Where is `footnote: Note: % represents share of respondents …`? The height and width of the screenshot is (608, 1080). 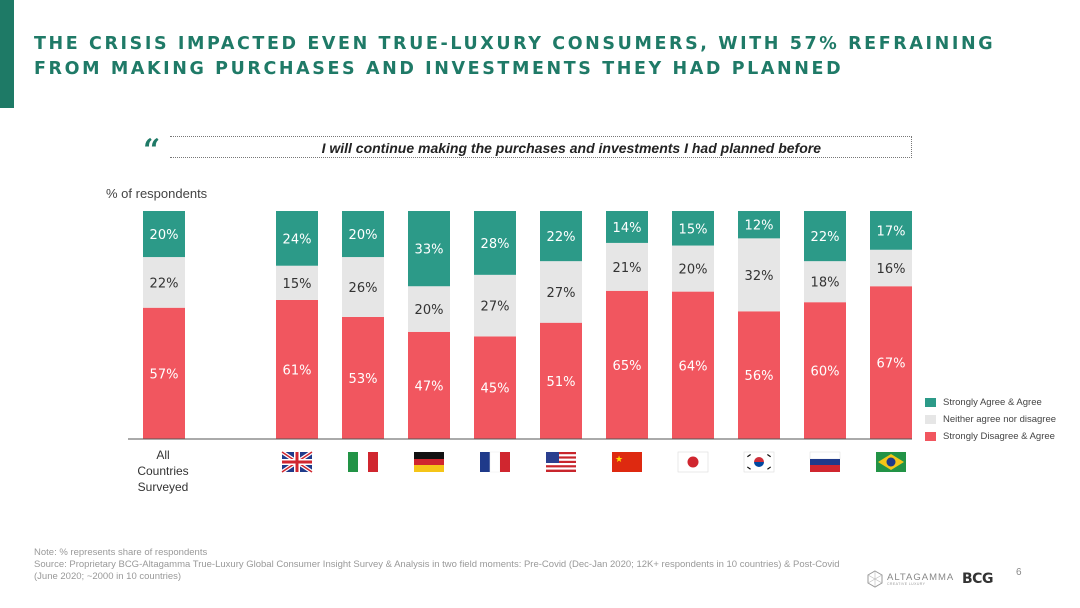
footnote: Note: % represents share of respondents … is located at coordinates (444, 565).